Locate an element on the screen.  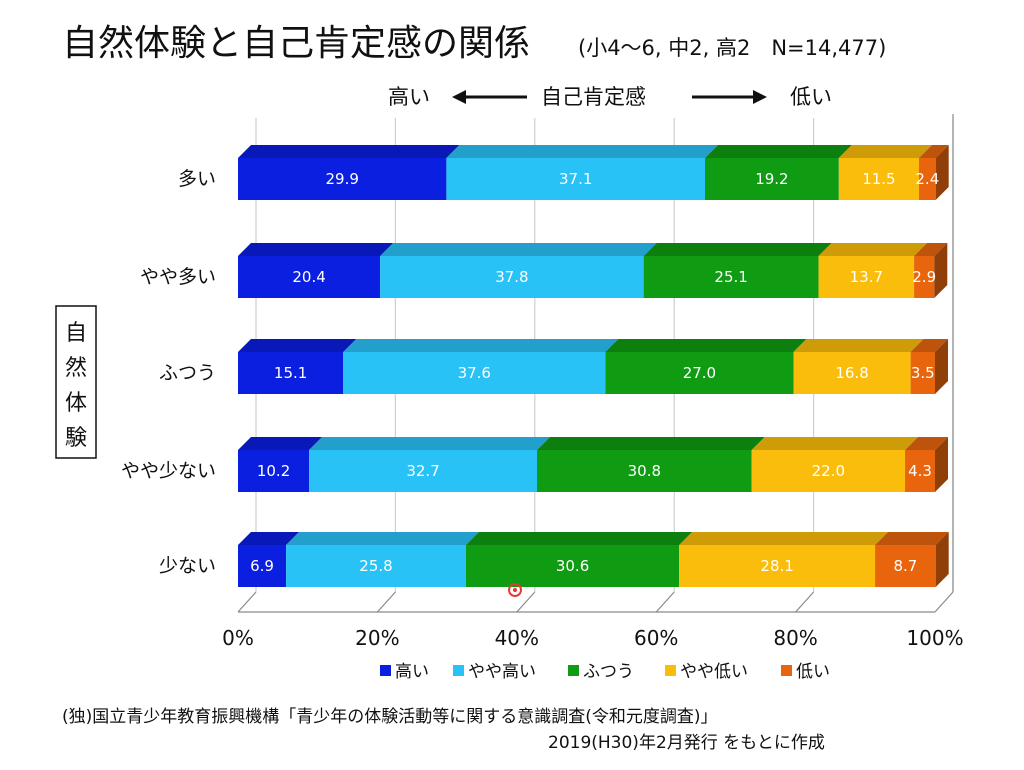
data-label: 30.6 is located at coordinates (572, 566).